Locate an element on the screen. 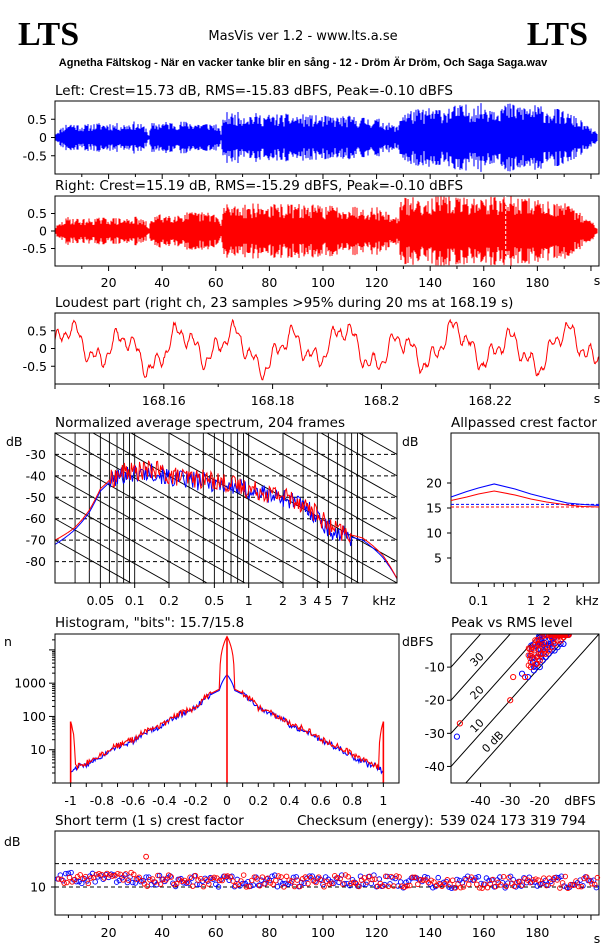 The height and width of the screenshot is (946, 606). histogram-series-right is located at coordinates (227, 703).